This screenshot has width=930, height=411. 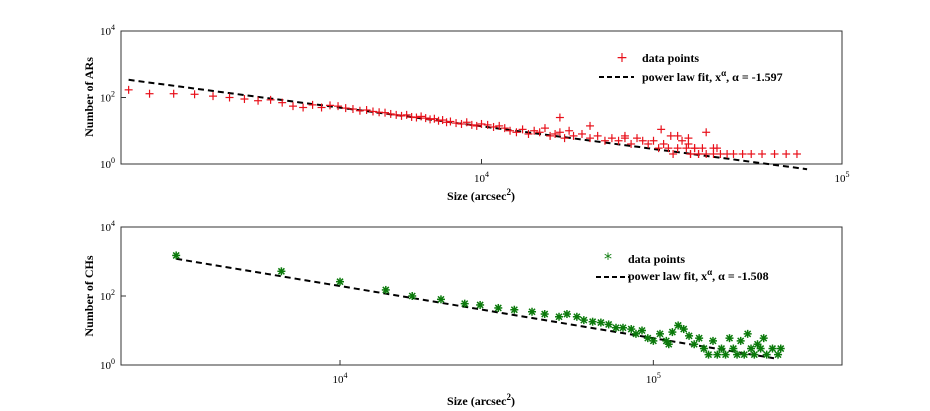 I want to click on ch-y-ticks: 10⁰ 10² 10⁴, so click(x=113, y=295).